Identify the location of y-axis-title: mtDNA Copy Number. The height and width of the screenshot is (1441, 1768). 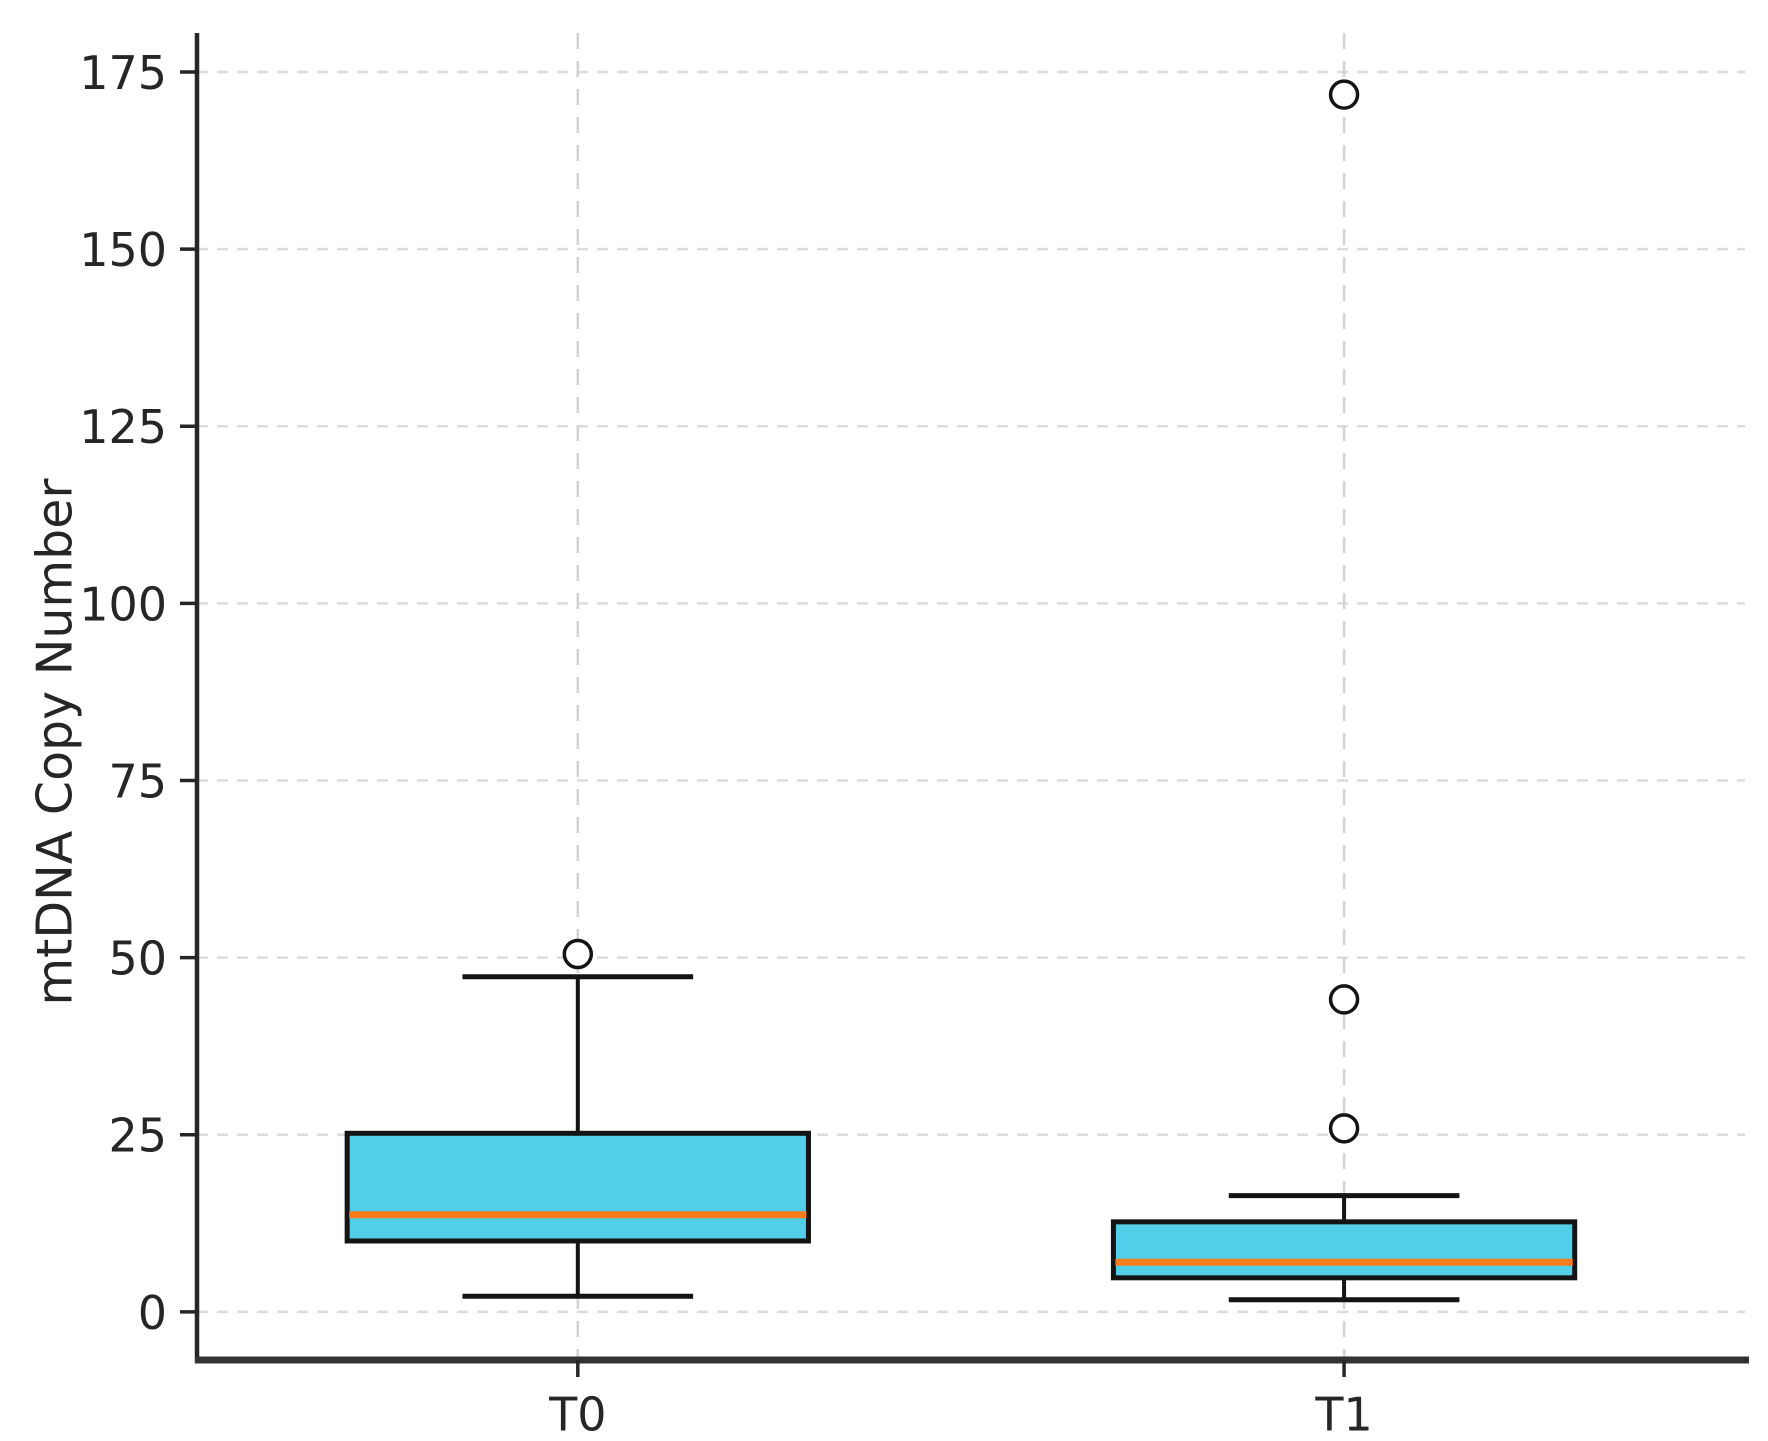
(55, 742).